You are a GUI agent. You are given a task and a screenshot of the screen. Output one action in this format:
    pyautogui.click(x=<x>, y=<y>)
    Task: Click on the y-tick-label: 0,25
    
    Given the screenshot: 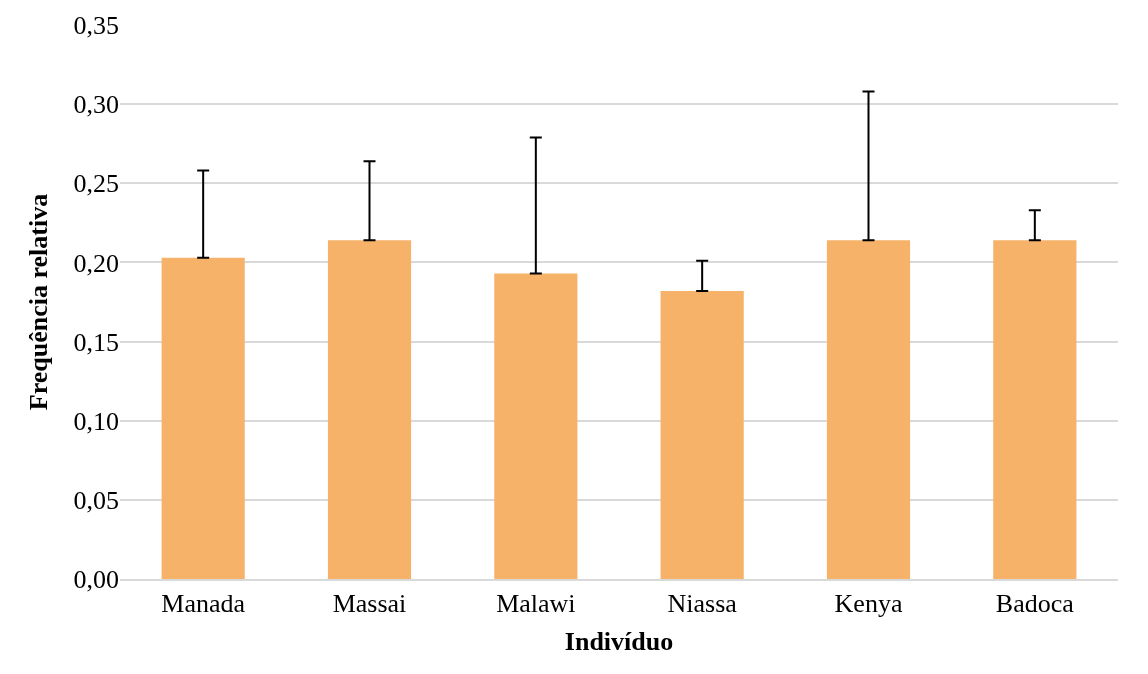 What is the action you would take?
    pyautogui.click(x=96, y=184)
    